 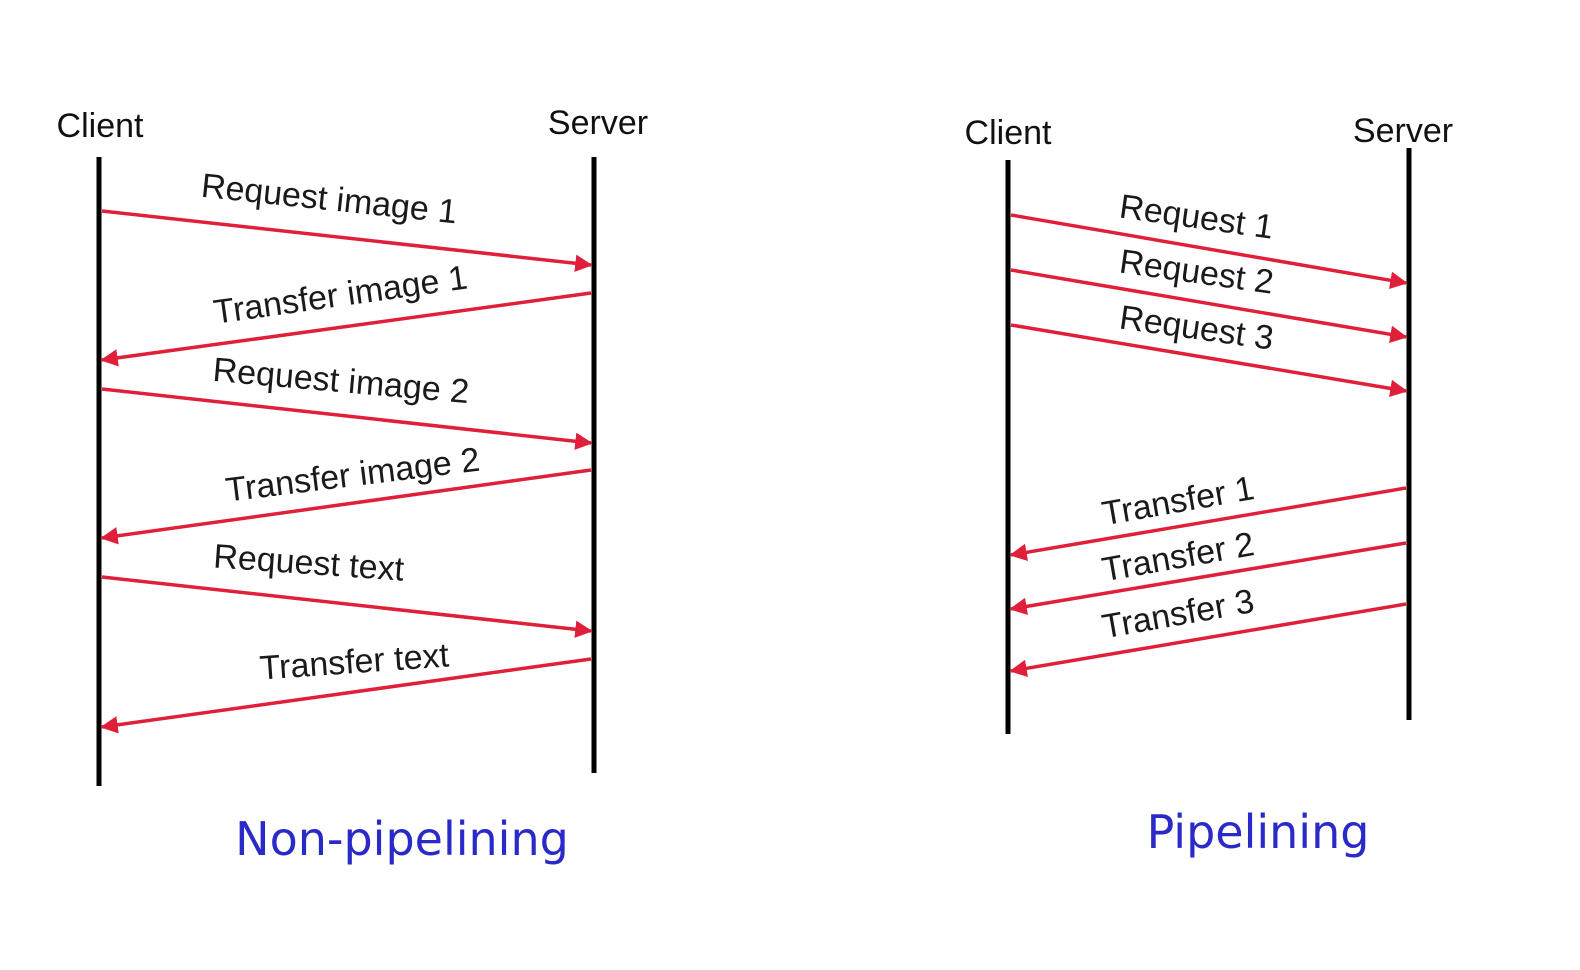 I want to click on message-label: Request 3, so click(x=1196, y=328).